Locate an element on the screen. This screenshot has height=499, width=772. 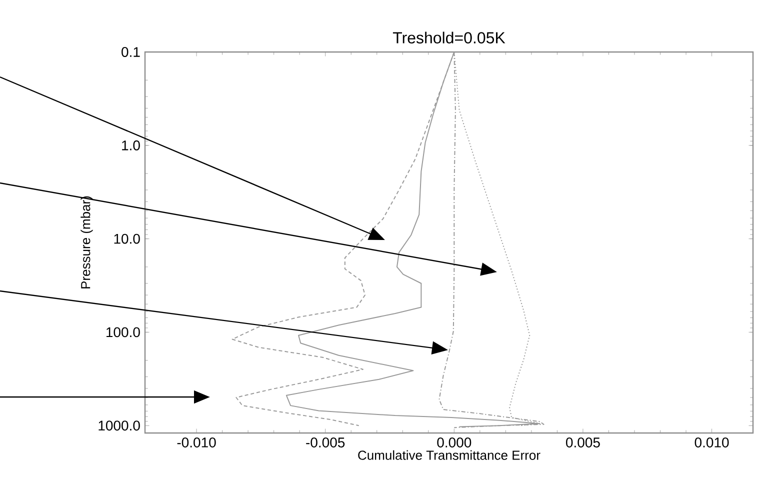
y-tick-label: 10.0 is located at coordinates (127, 239).